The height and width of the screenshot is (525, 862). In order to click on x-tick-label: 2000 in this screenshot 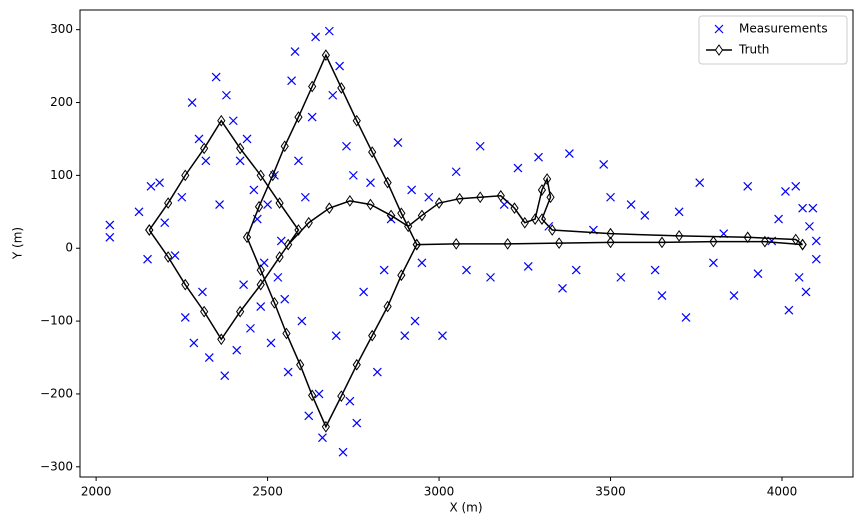, I will do `click(96, 492)`.